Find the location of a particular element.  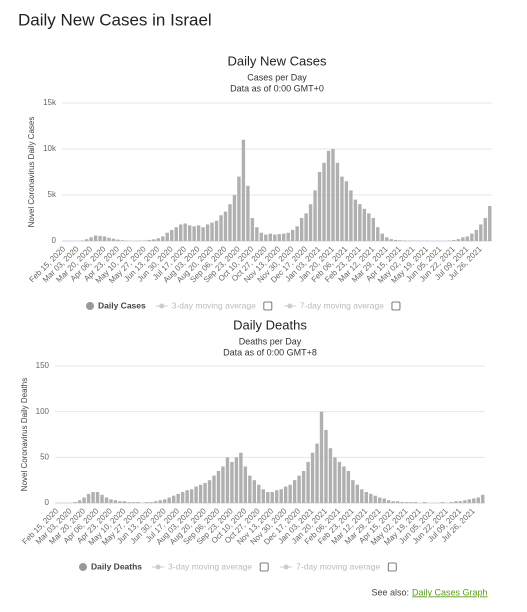

legend-label: Daily Deaths is located at coordinates (116, 566).